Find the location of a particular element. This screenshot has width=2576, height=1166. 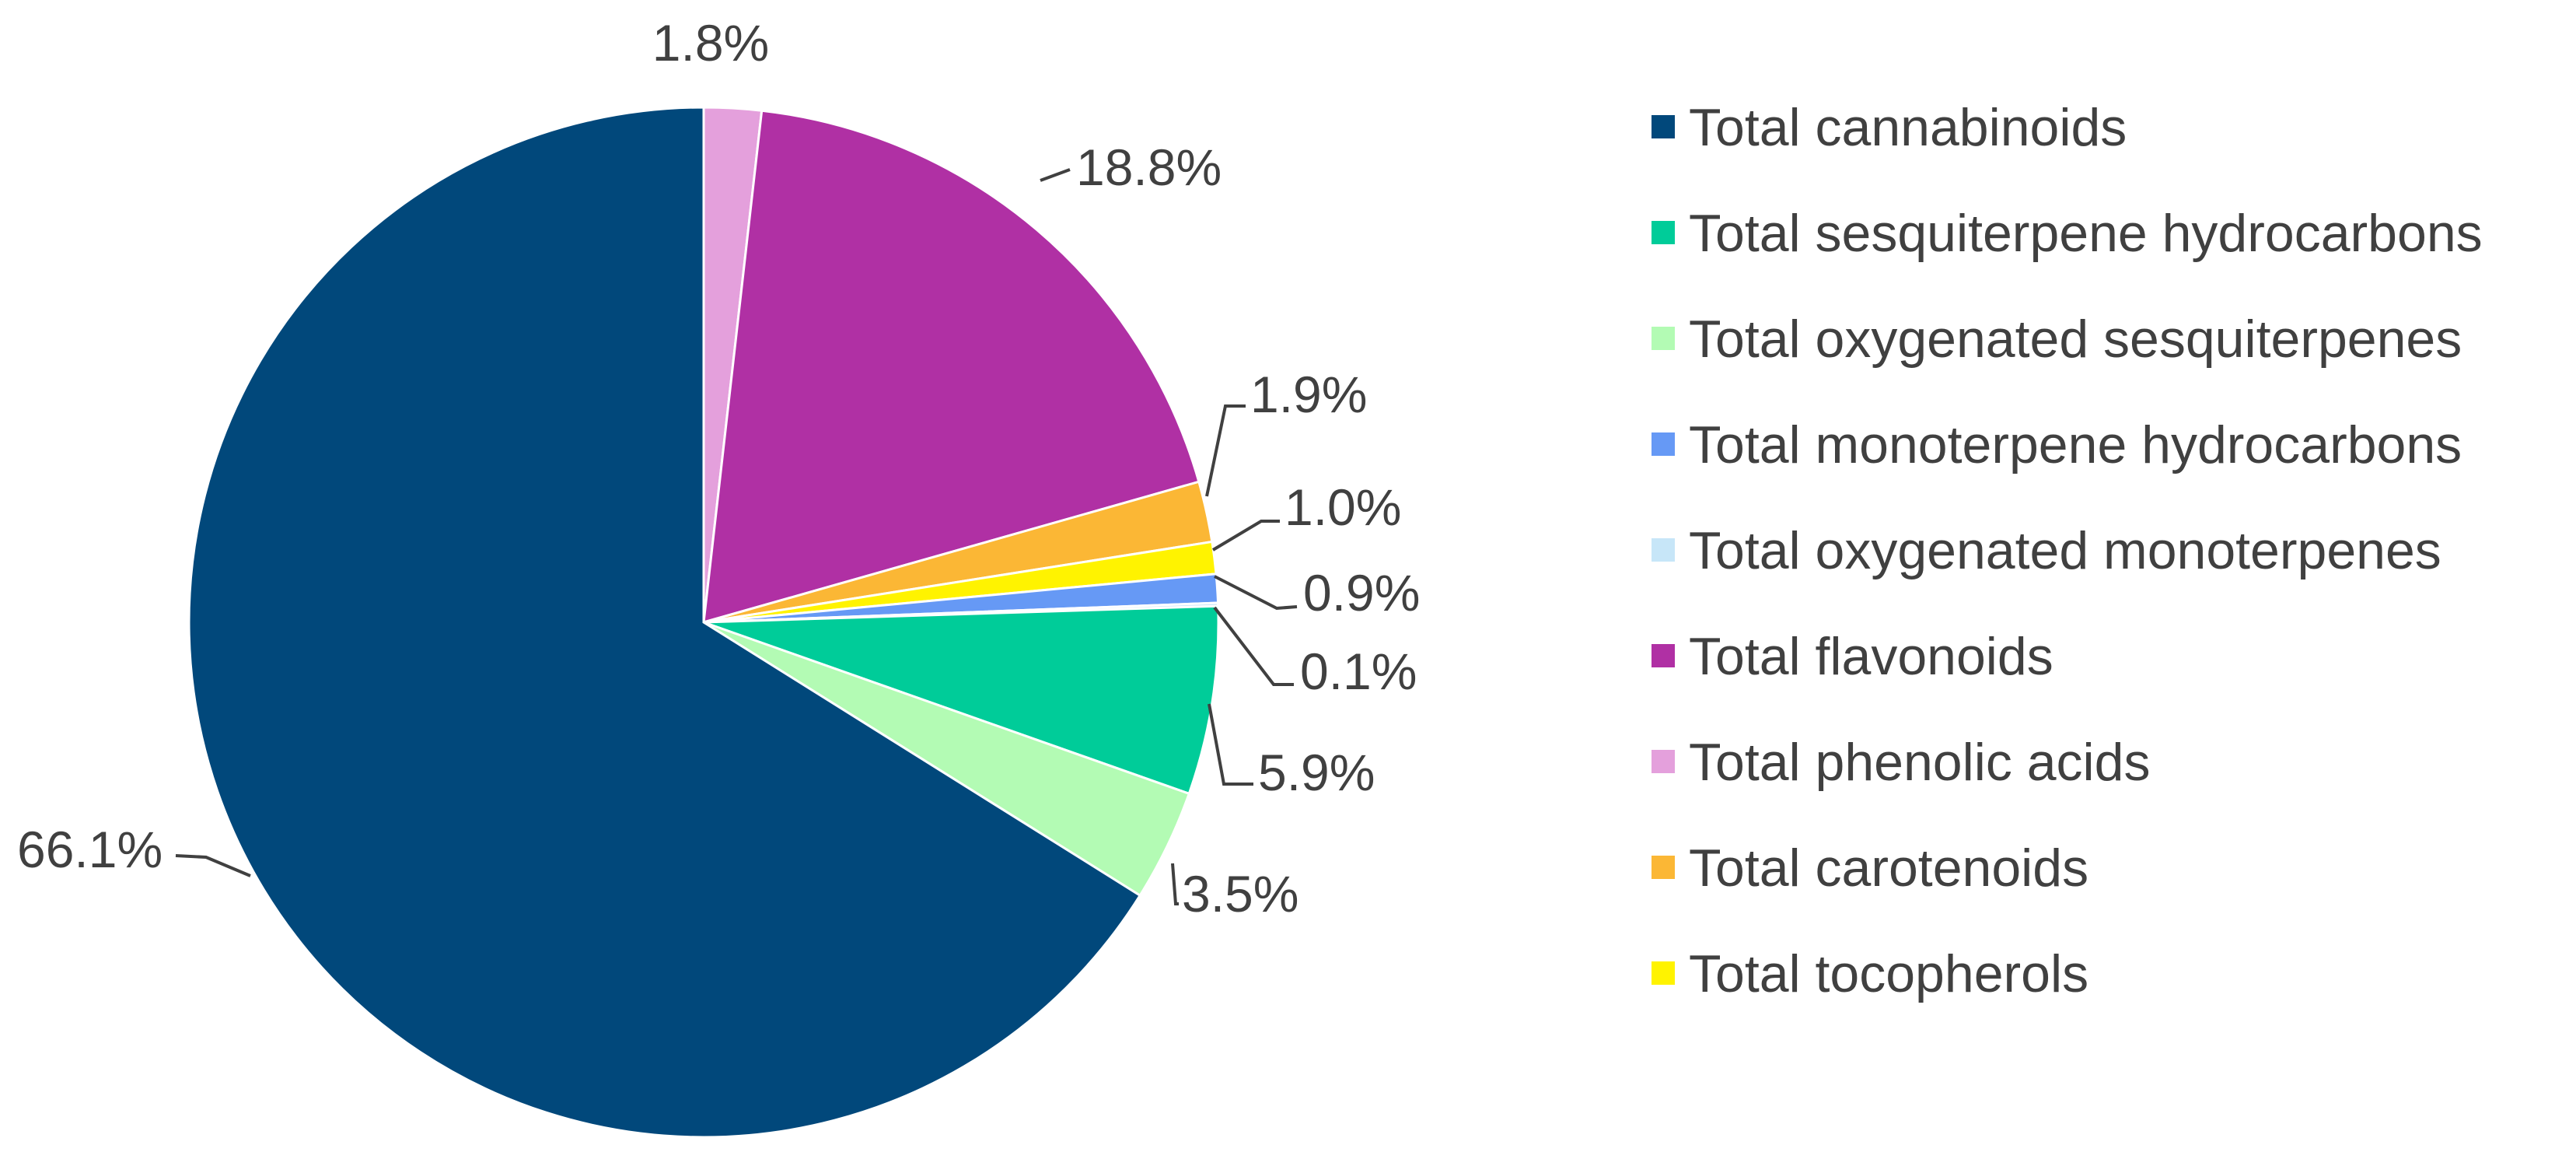

legend-item-total-oxygenated-sesquiterpenes: Total oxygenated sesquiterpenes is located at coordinates (2057, 339).